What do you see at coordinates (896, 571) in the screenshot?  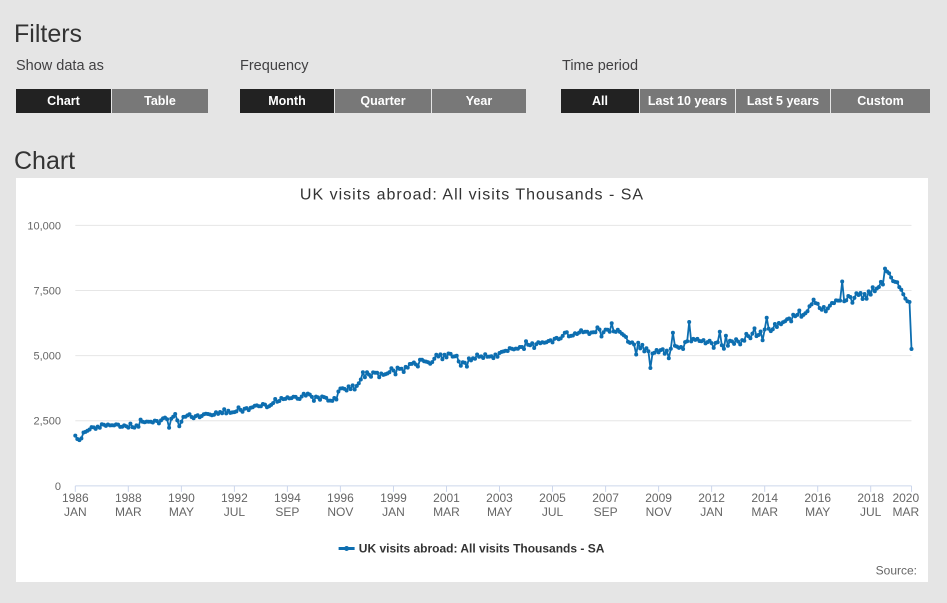 I see `svg-text: Source:` at bounding box center [896, 571].